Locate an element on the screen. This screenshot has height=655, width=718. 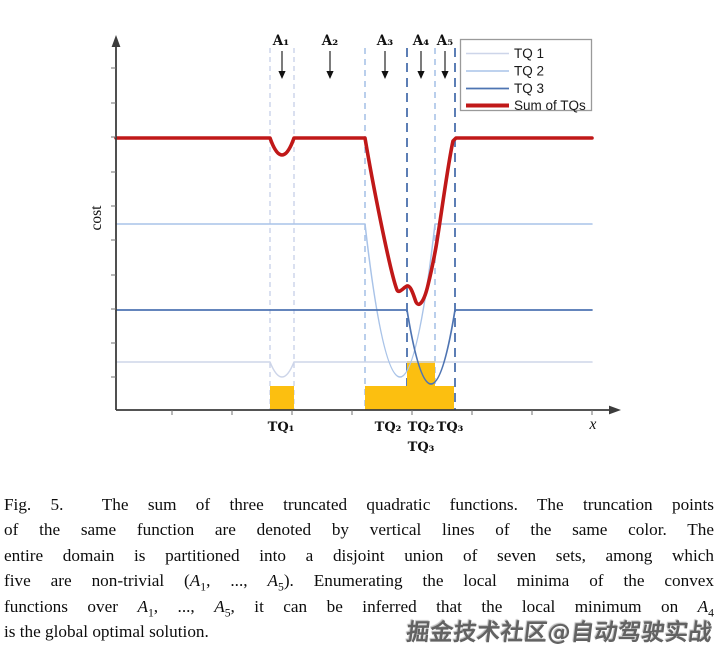
watermark: 掘金技术社区@自动驾驶实战 is located at coordinates (559, 633).